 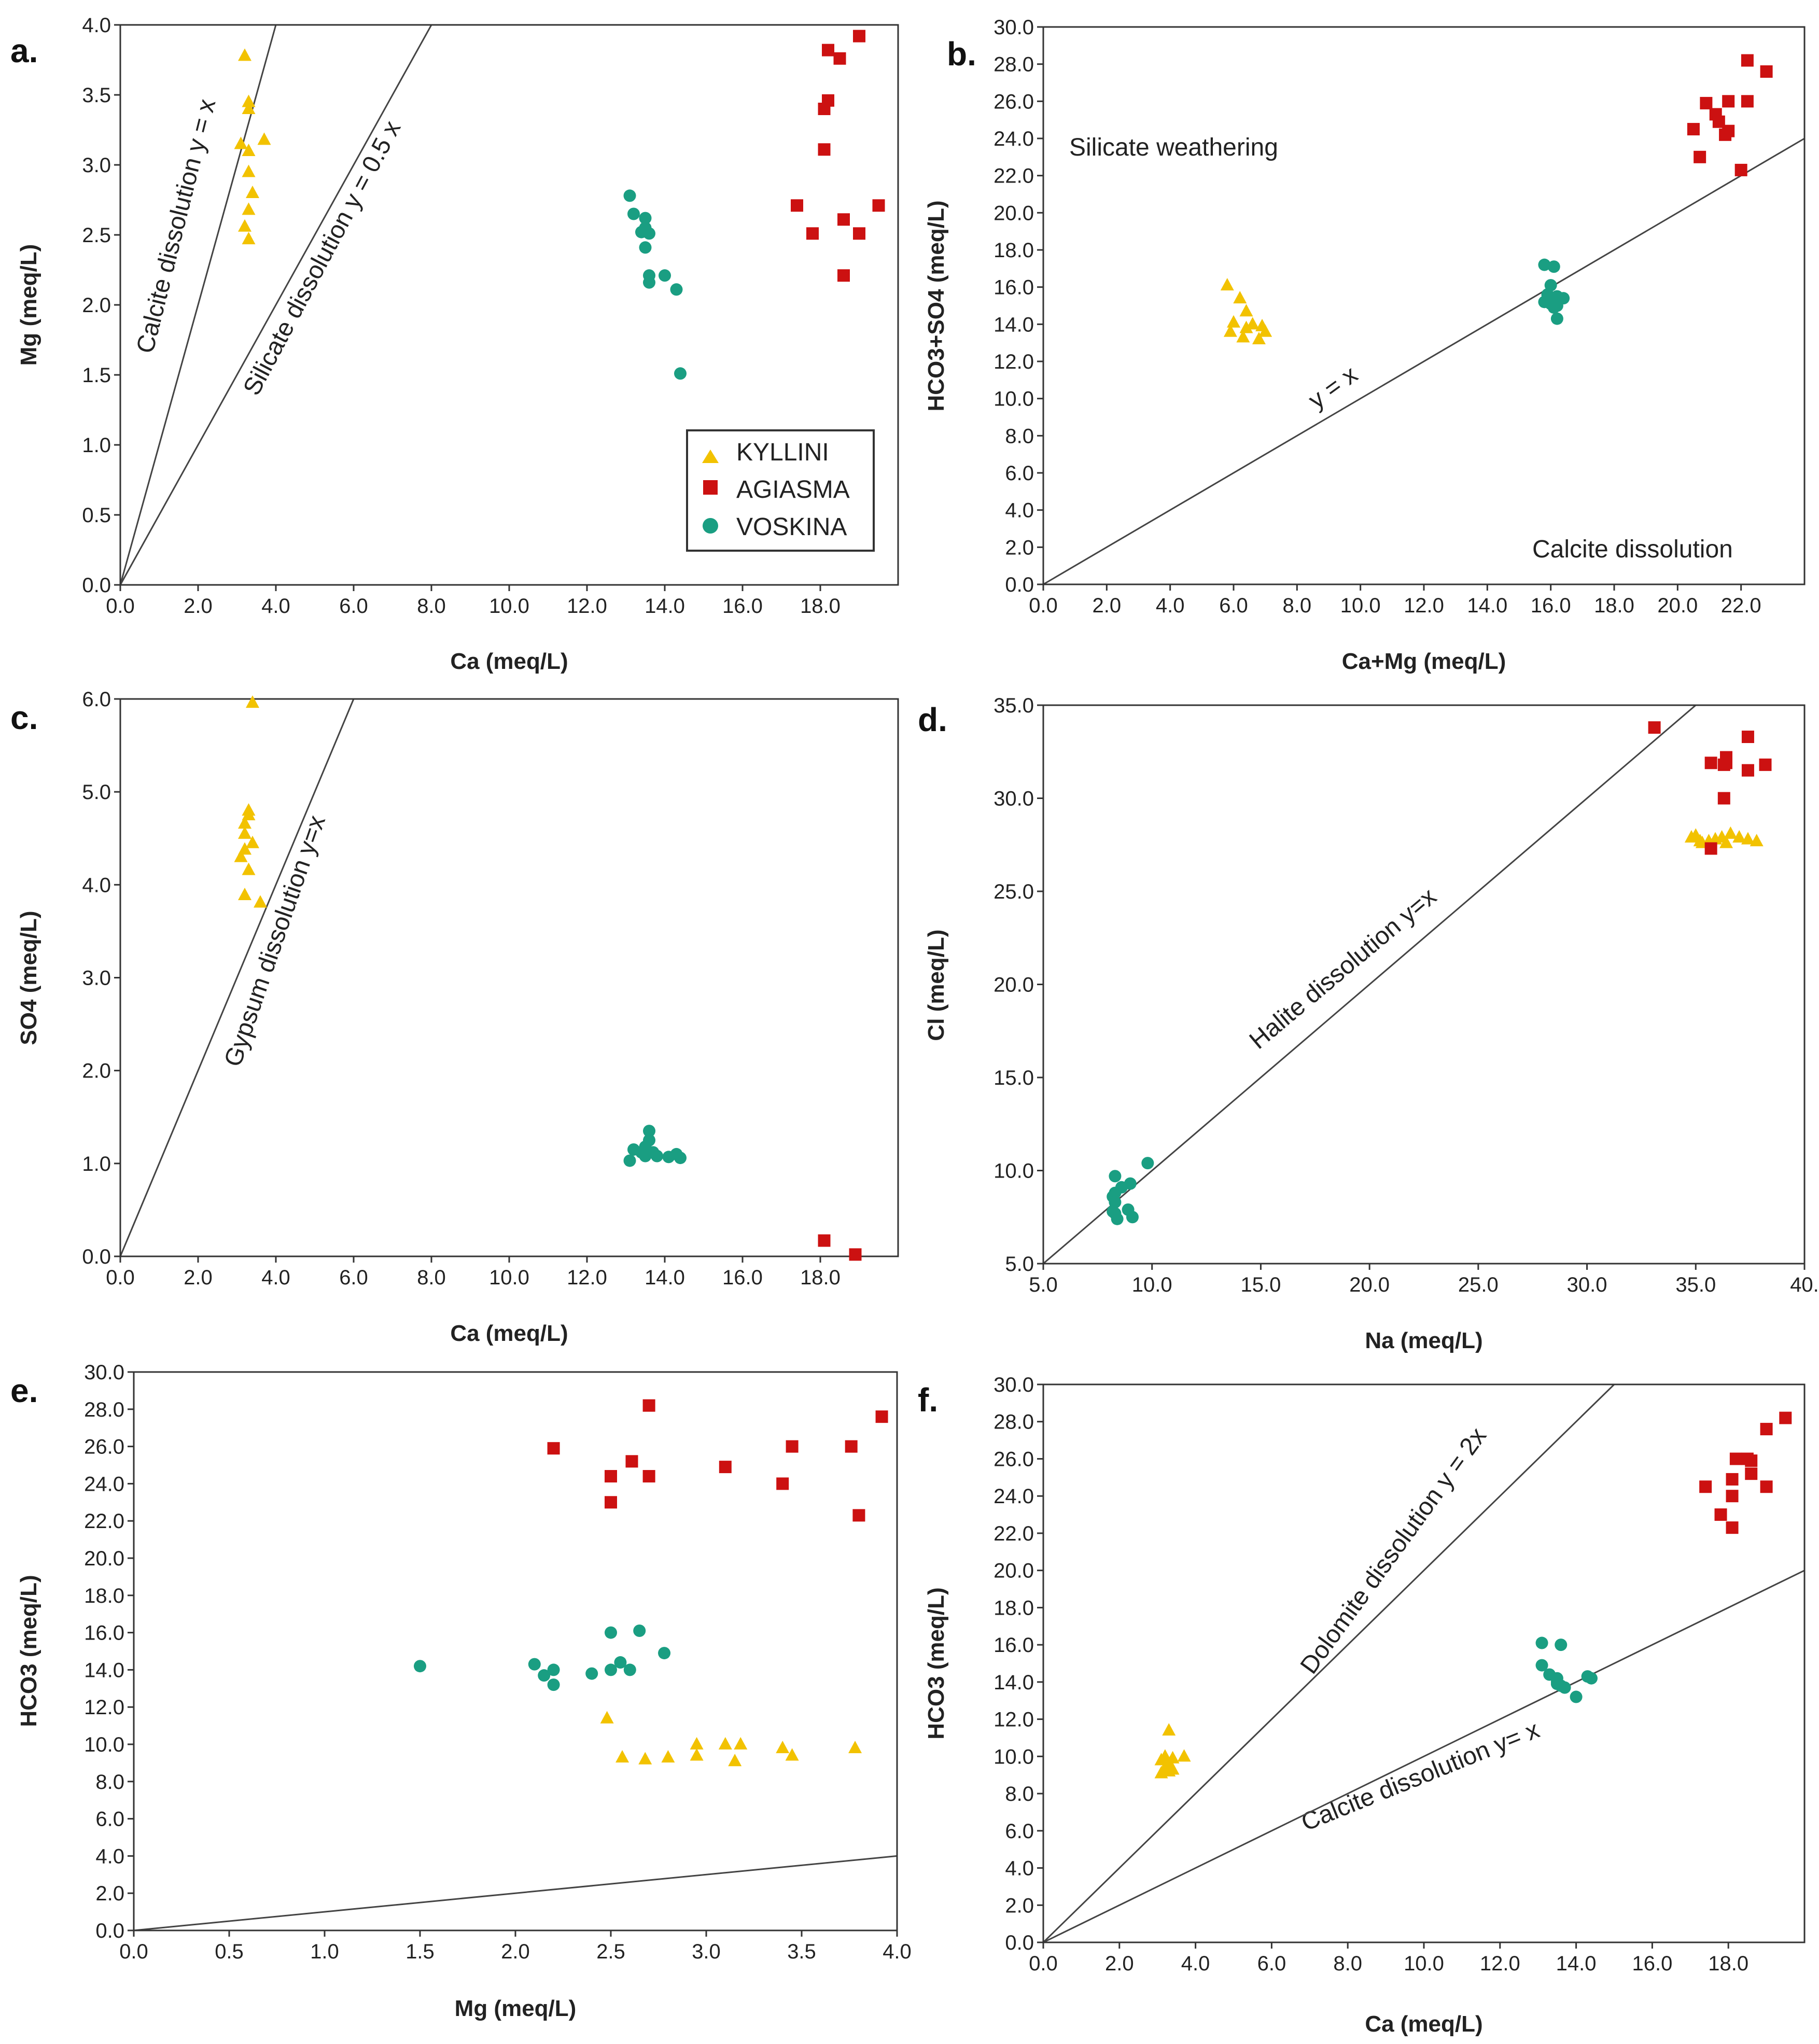 I want to click on panel-c-x-tick-label: 16.0, so click(x=743, y=1277).